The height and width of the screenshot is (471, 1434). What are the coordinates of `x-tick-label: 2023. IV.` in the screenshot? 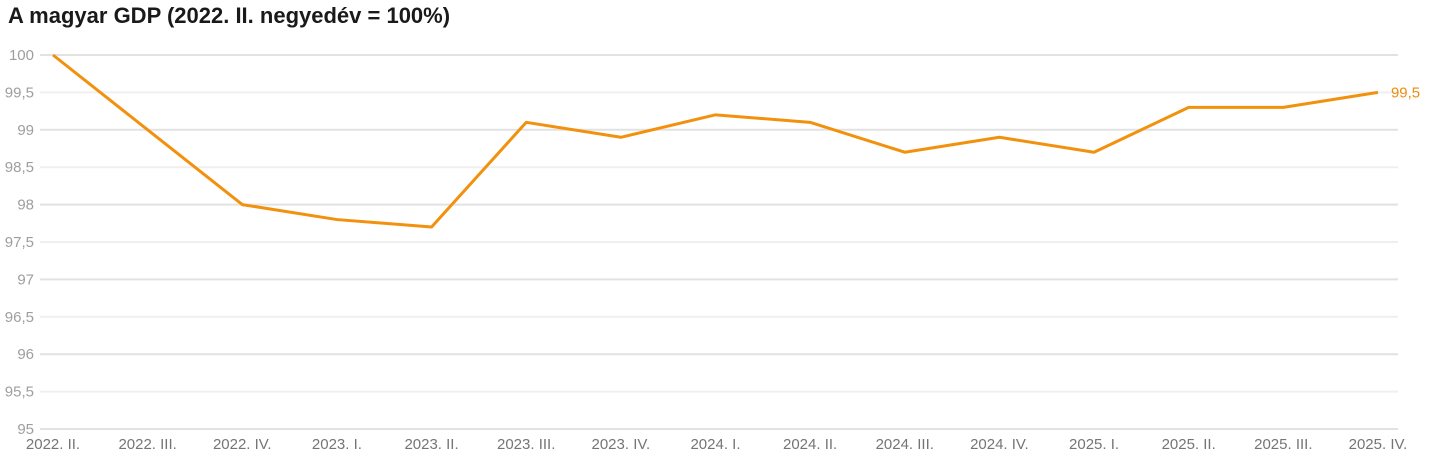 It's located at (621, 444).